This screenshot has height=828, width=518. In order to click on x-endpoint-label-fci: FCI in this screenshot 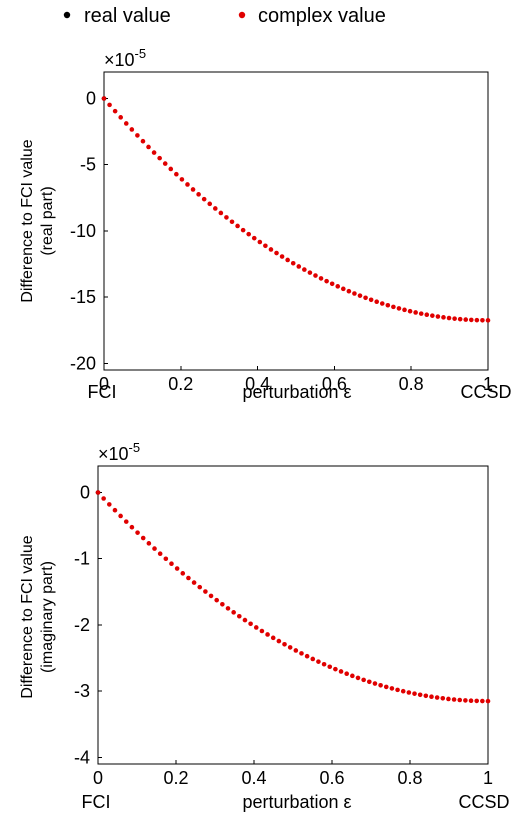, I will do `click(102, 392)`.